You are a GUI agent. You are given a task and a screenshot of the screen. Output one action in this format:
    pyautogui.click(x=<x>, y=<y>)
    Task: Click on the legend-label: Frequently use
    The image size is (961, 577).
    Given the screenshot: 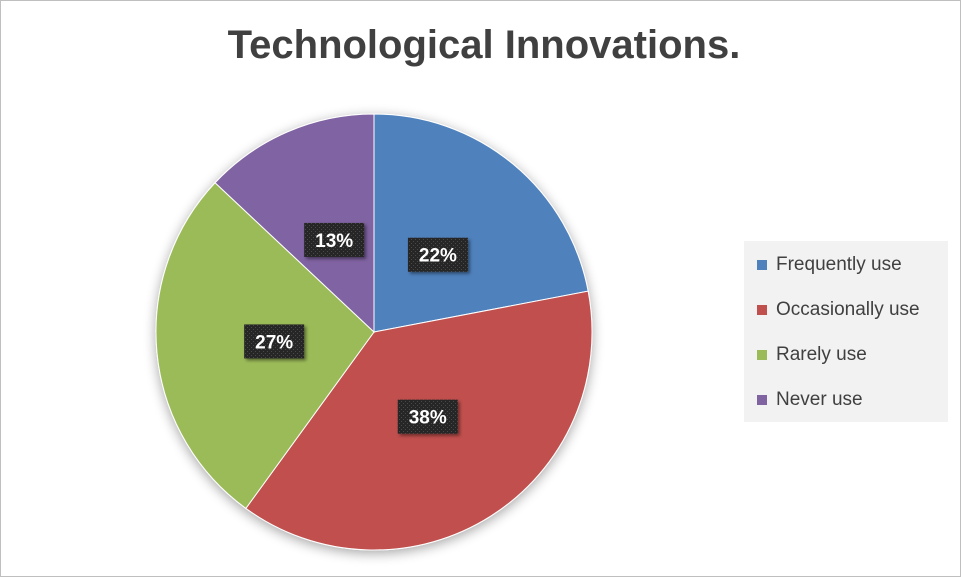 What is the action you would take?
    pyautogui.click(x=839, y=264)
    